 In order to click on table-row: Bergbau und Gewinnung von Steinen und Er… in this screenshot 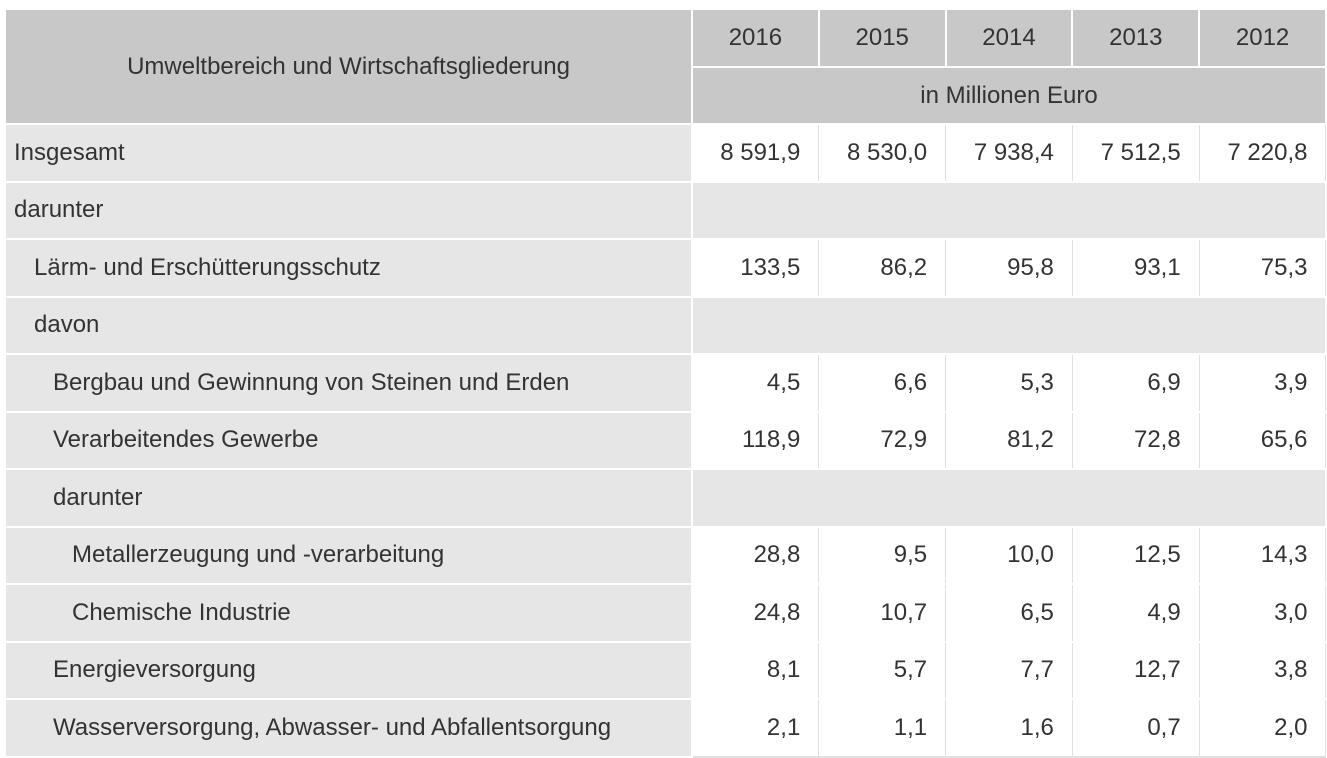, I will do `click(665, 383)`.